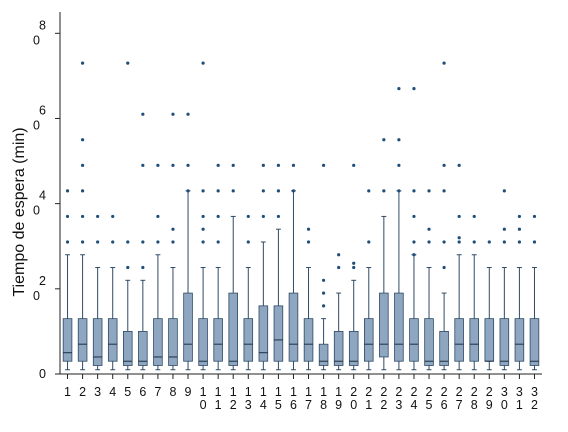 The height and width of the screenshot is (432, 568). Describe the element at coordinates (112, 392) in the screenshot. I see `x-tick-label: 4` at that location.